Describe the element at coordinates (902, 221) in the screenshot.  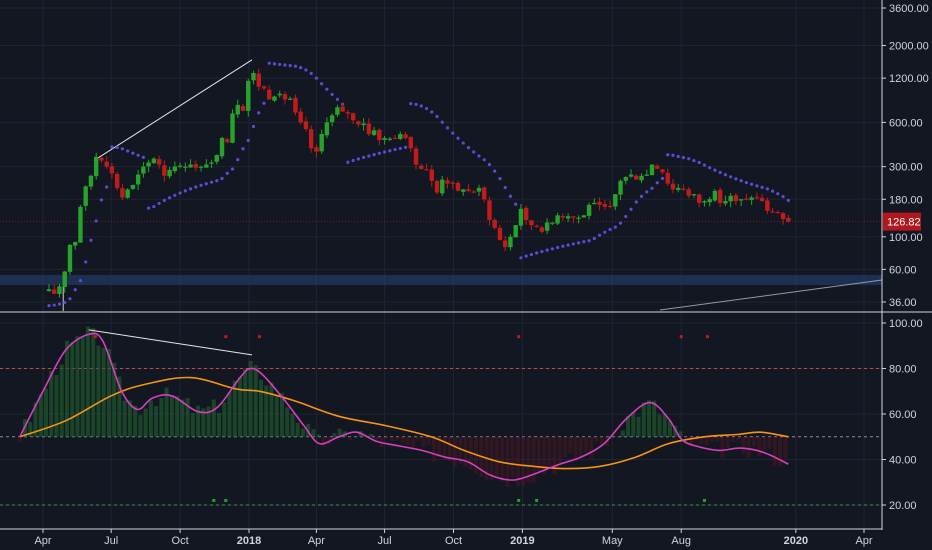
I see `last-price-tag: 126.82` at that location.